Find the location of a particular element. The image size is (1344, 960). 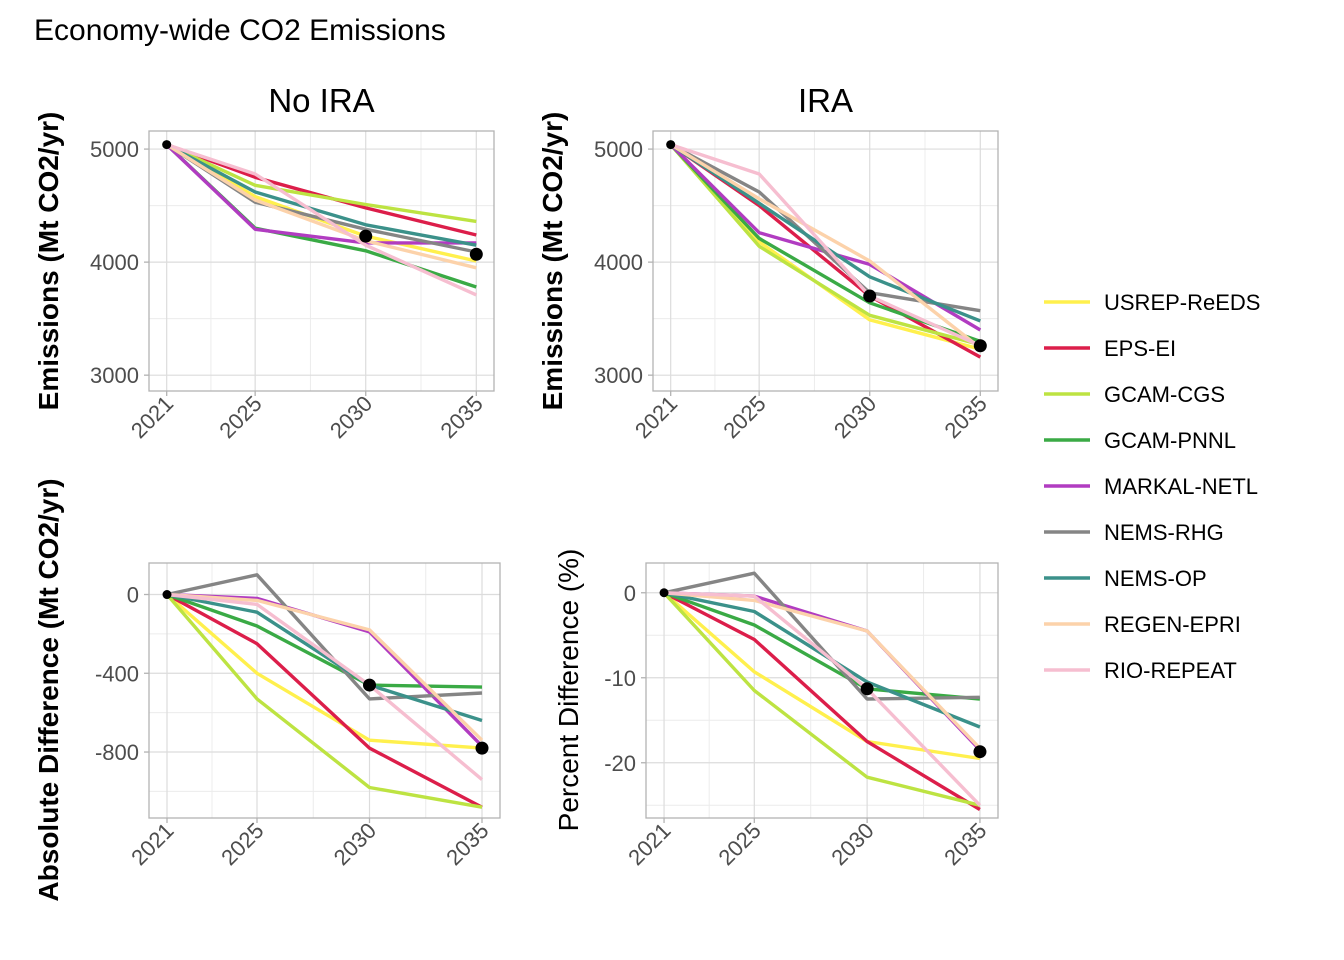

series-line-markal-netl is located at coordinates (321, 194).